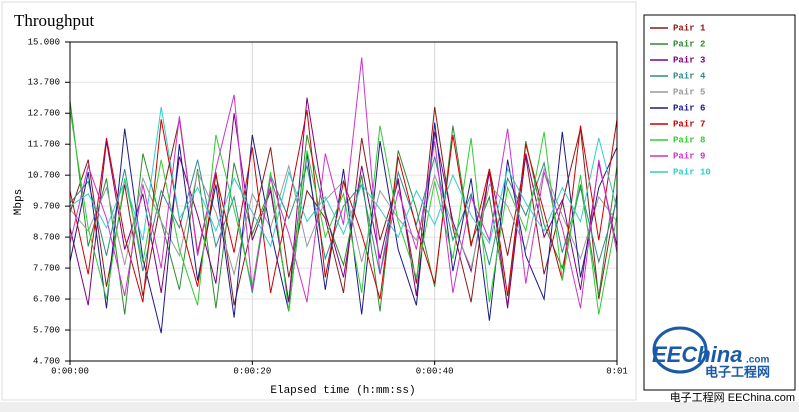 Image resolution: width=799 pixels, height=412 pixels. What do you see at coordinates (689, 76) in the screenshot?
I see `legend-label: Pair 4` at bounding box center [689, 76].